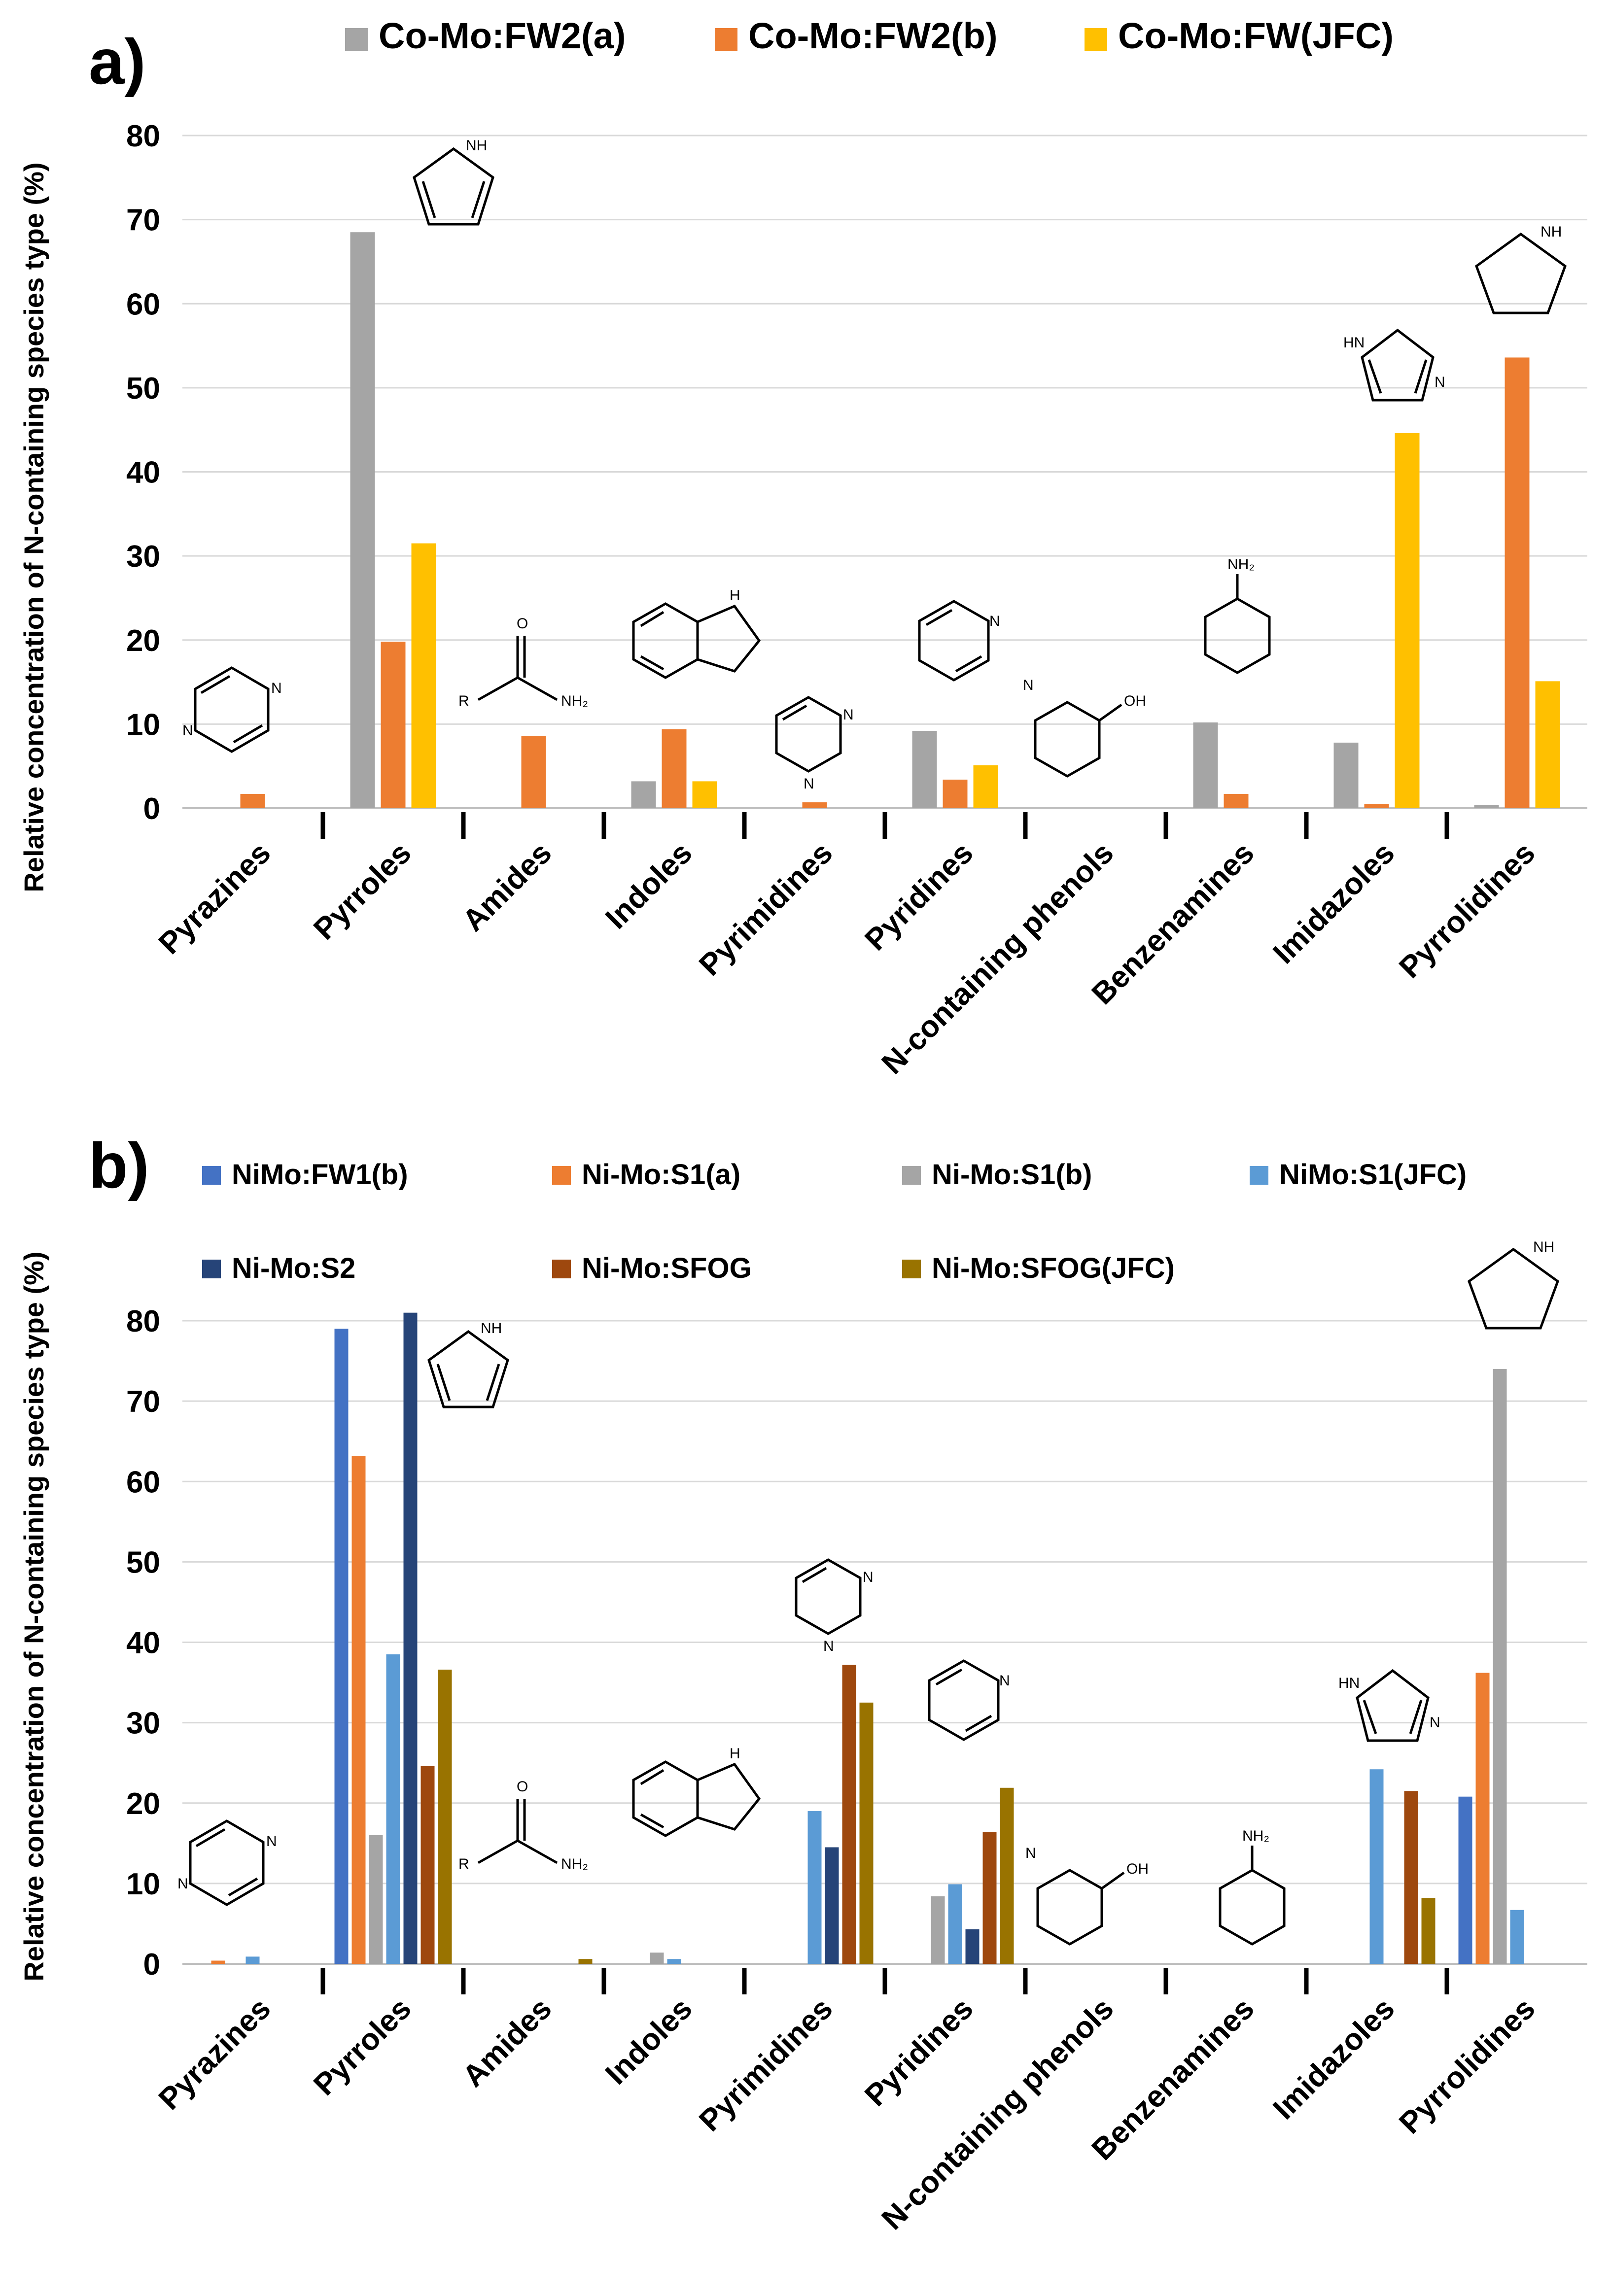  What do you see at coordinates (1137, 1869) in the screenshot?
I see `n-phenol-oh-b: OH` at bounding box center [1137, 1869].